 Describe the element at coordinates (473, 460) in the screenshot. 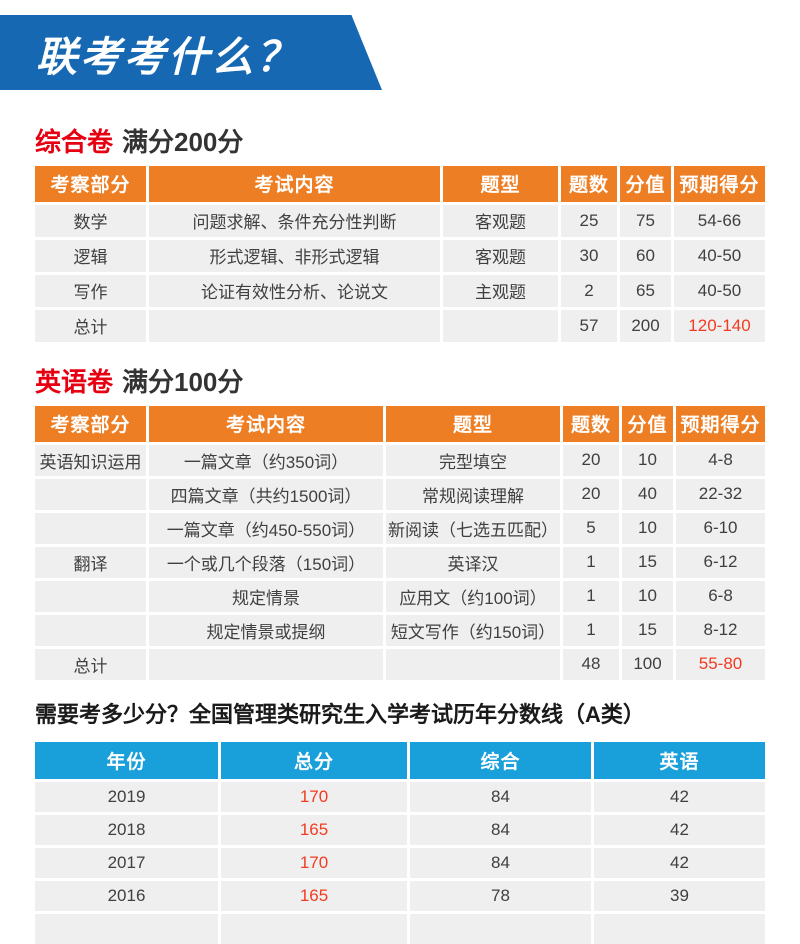

I see `table-cell: 完型填空` at that location.